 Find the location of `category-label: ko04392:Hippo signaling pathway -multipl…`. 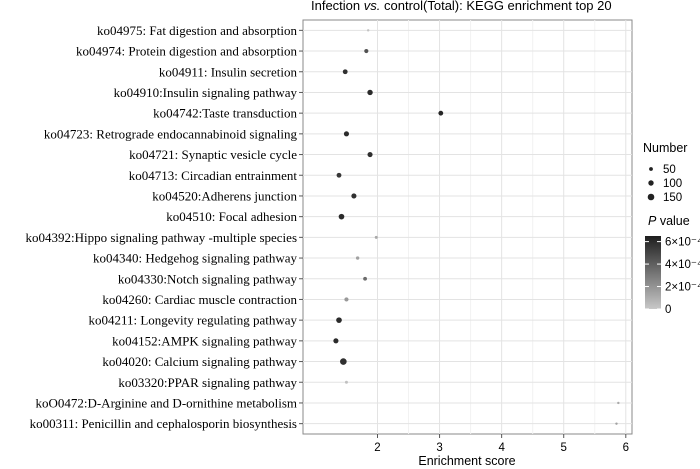

category-label: ko04392:Hippo signaling pathway -multipl… is located at coordinates (161, 237).